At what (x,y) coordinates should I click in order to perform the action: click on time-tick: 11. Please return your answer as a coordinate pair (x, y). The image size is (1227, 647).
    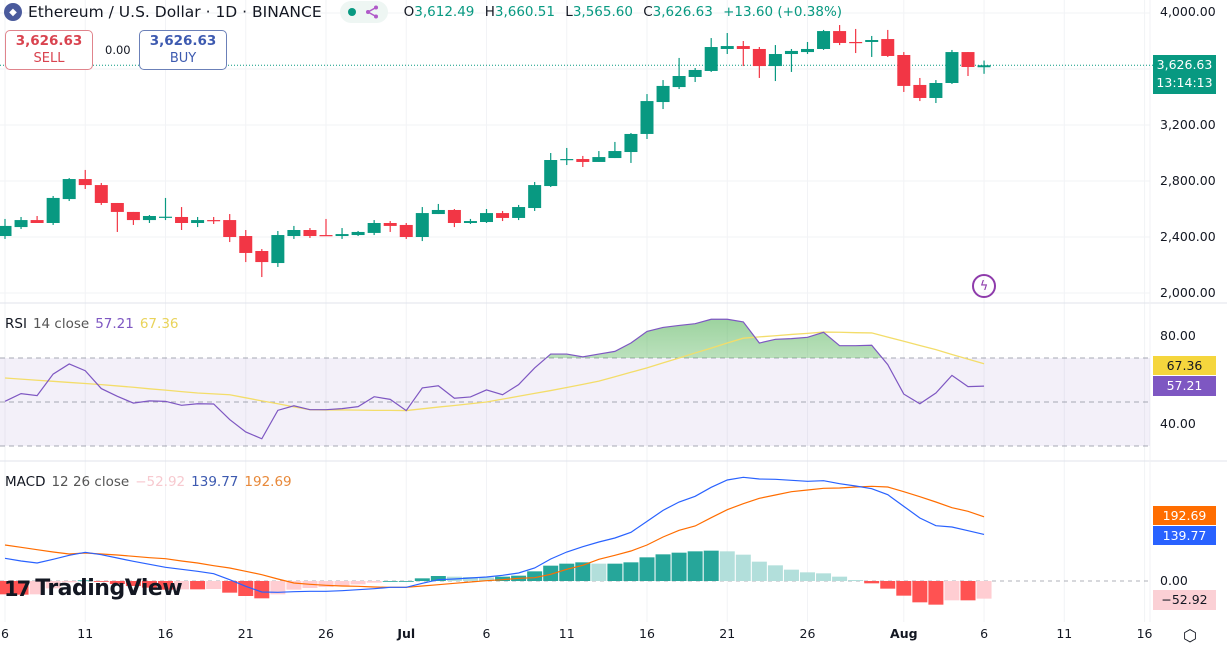
    Looking at the image, I should click on (85, 633).